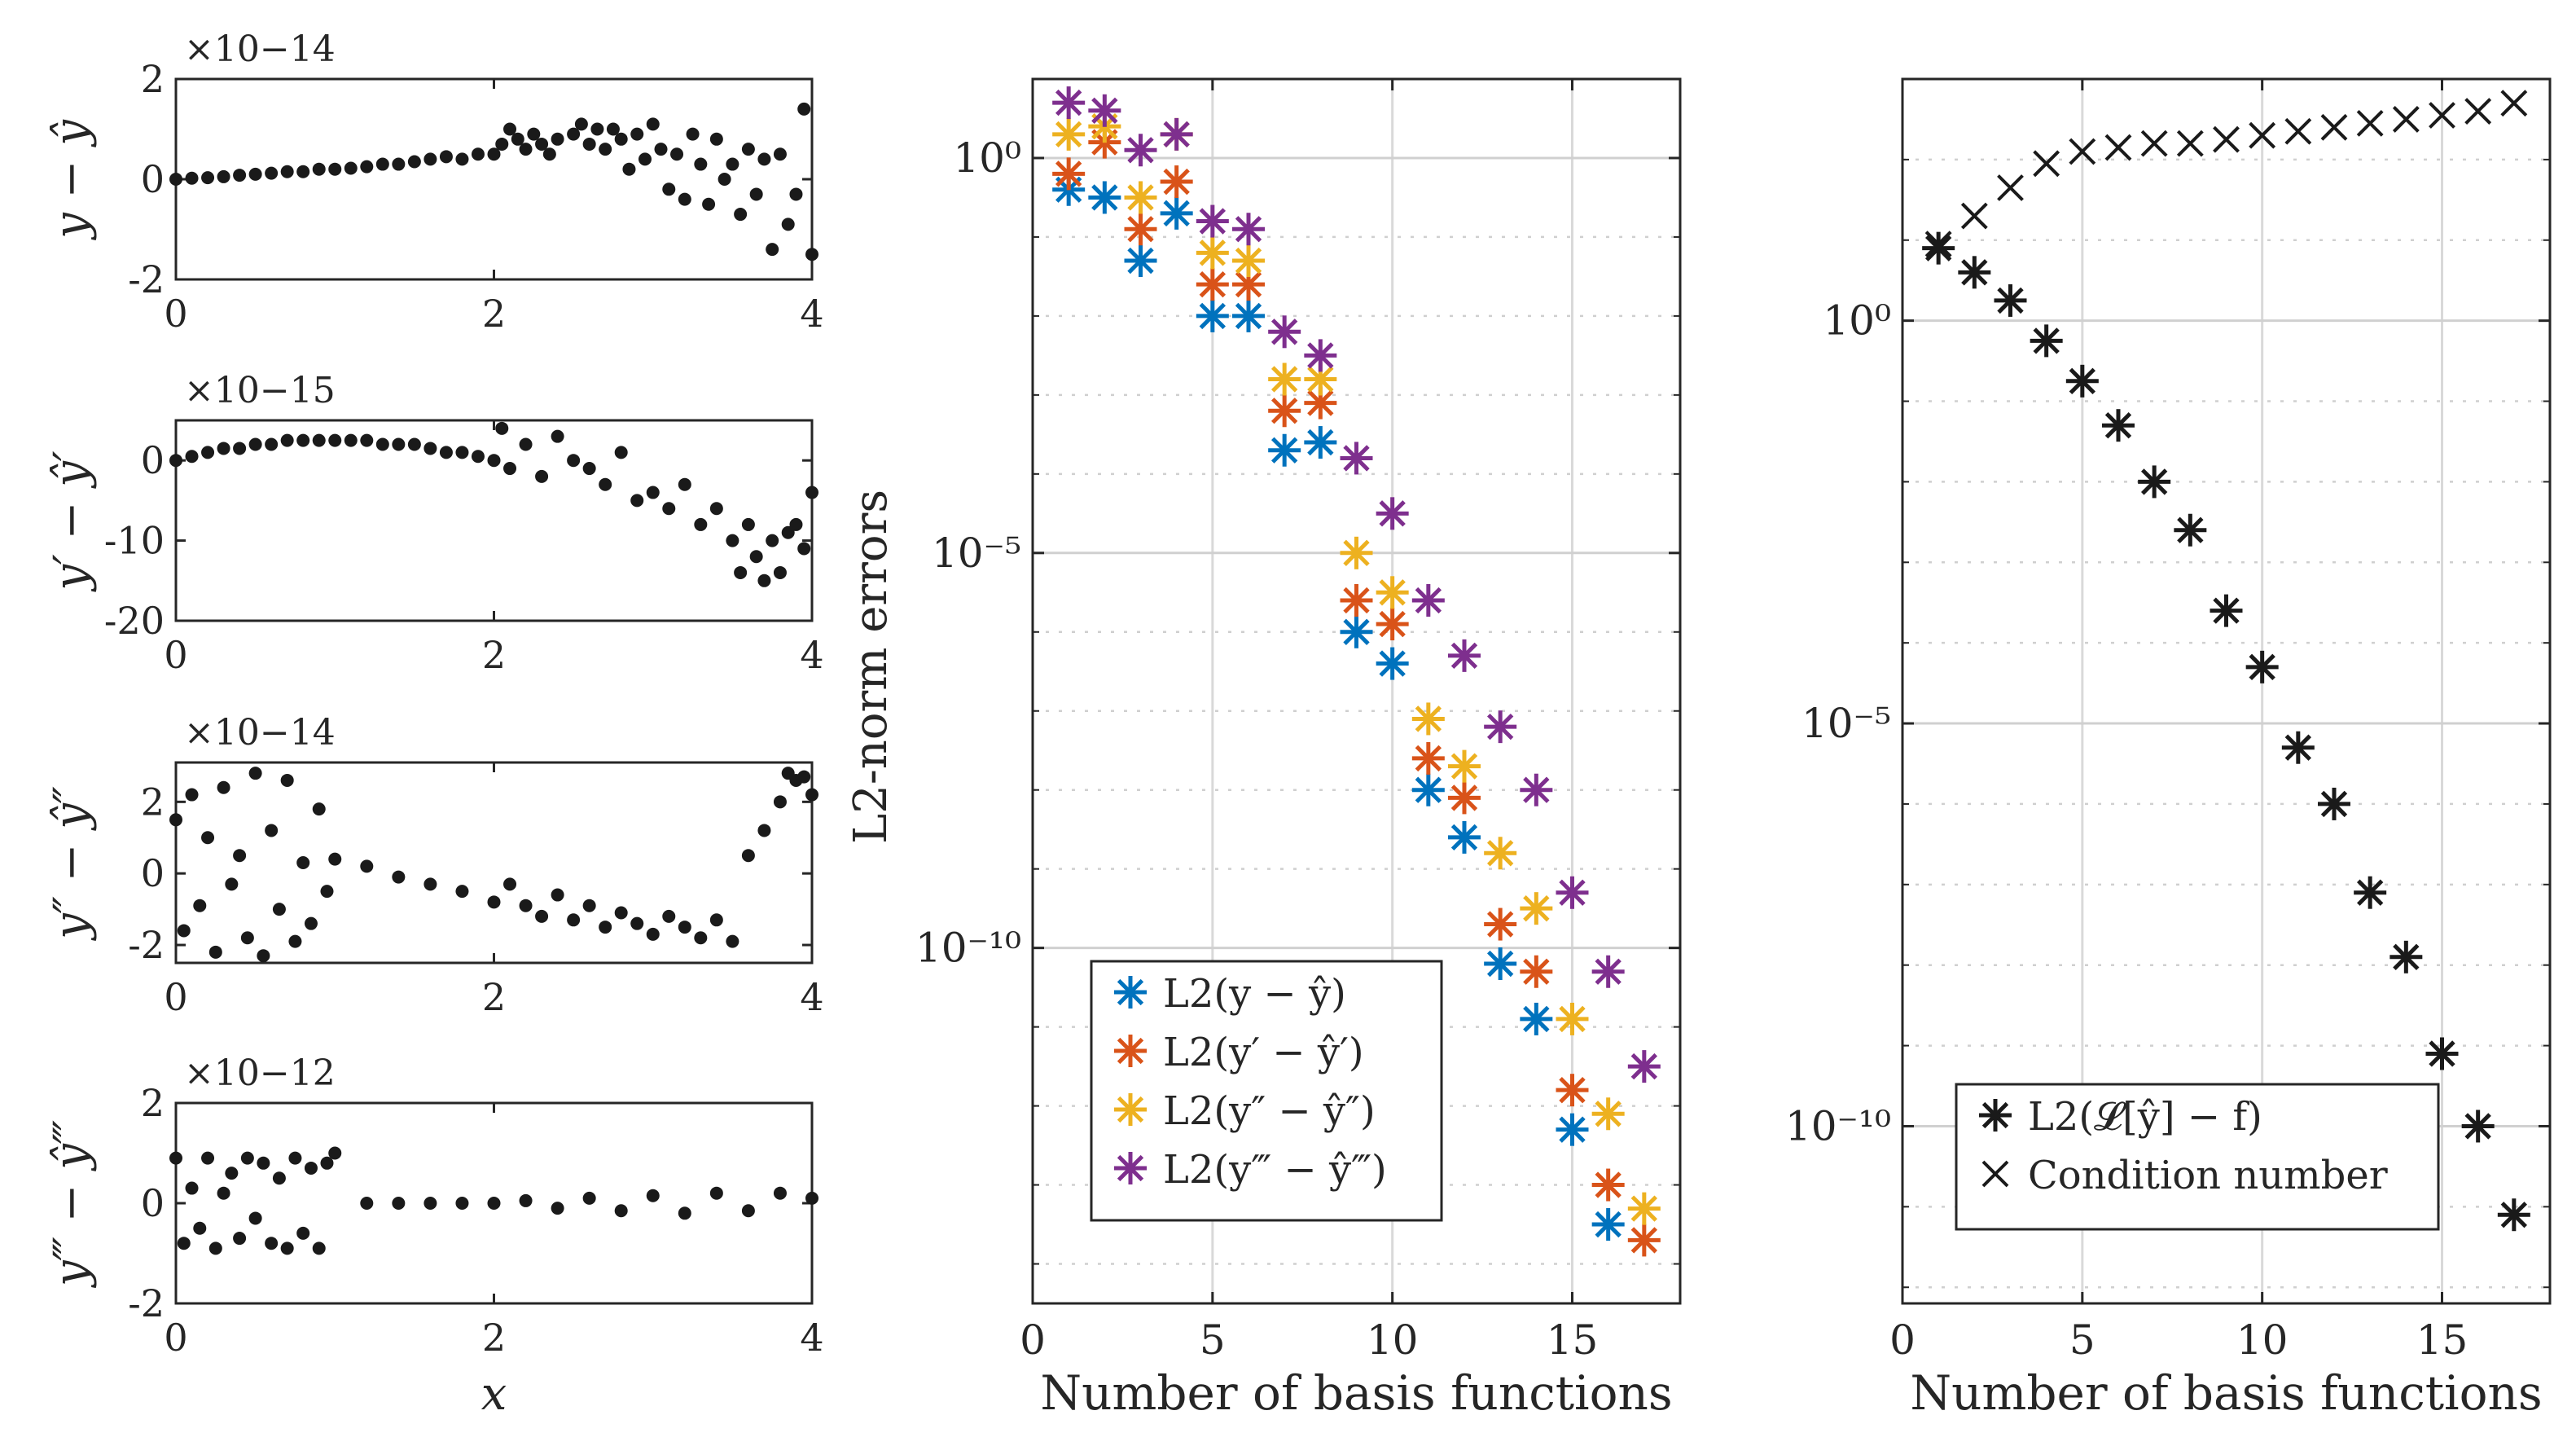 The width and height of the screenshot is (2576, 1437). I want to click on y-axis-label: y‴ − ŷ‴, so click(71, 1204).